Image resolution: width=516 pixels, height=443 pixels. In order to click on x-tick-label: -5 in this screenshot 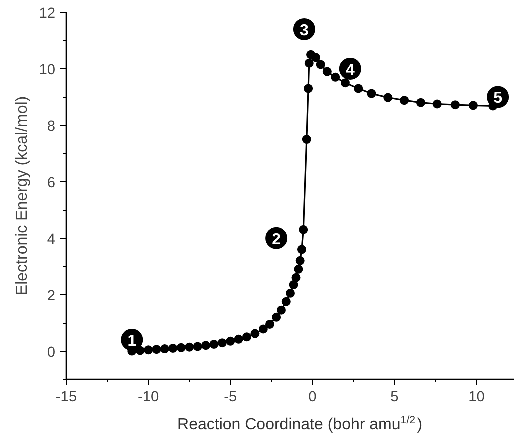, I will do `click(231, 398)`.